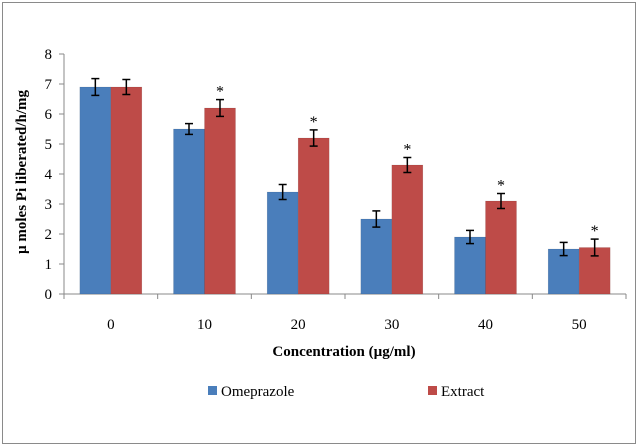 Image resolution: width=640 pixels, height=448 pixels. I want to click on legend-swatch-extract, so click(432, 390).